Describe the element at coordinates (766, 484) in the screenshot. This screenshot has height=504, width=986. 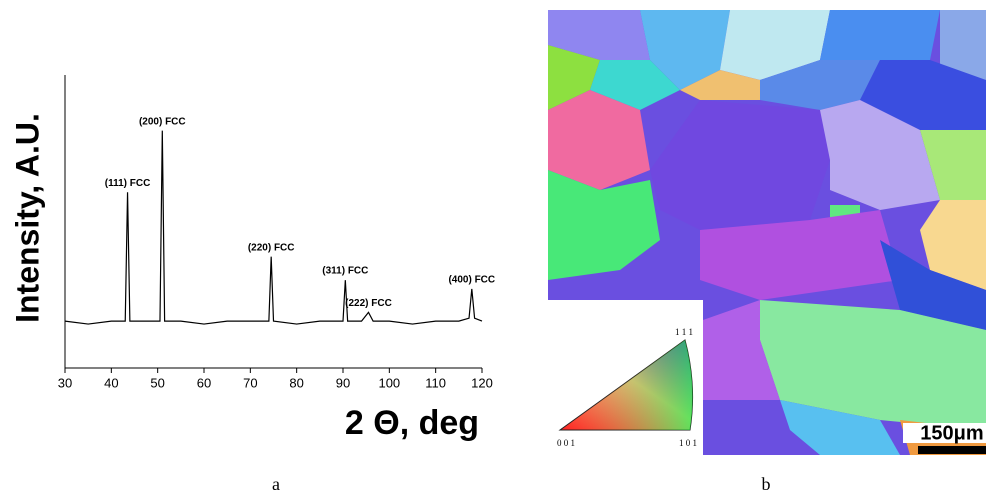
I see `caption: b` at that location.